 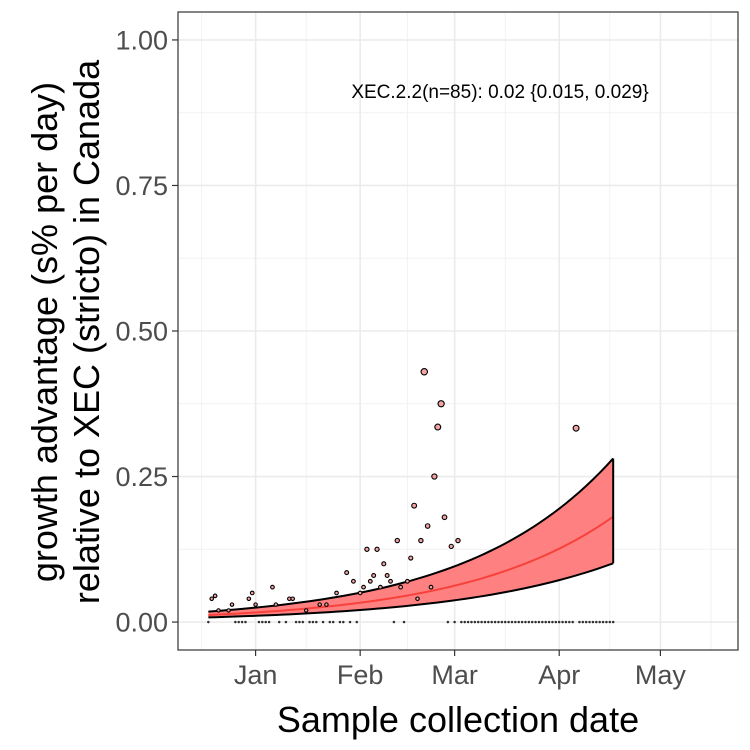 What do you see at coordinates (454, 675) in the screenshot?
I see `x-tick-label: Mar` at bounding box center [454, 675].